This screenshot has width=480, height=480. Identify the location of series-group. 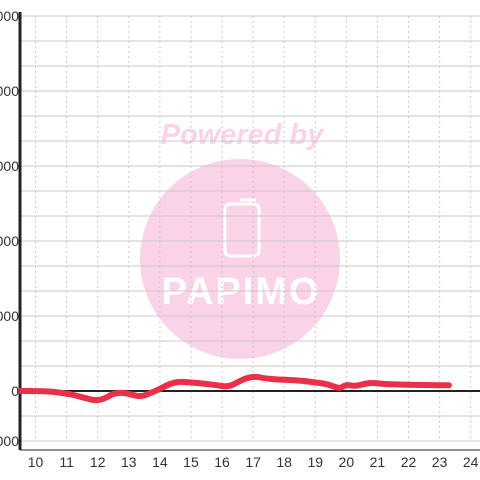
(234, 388).